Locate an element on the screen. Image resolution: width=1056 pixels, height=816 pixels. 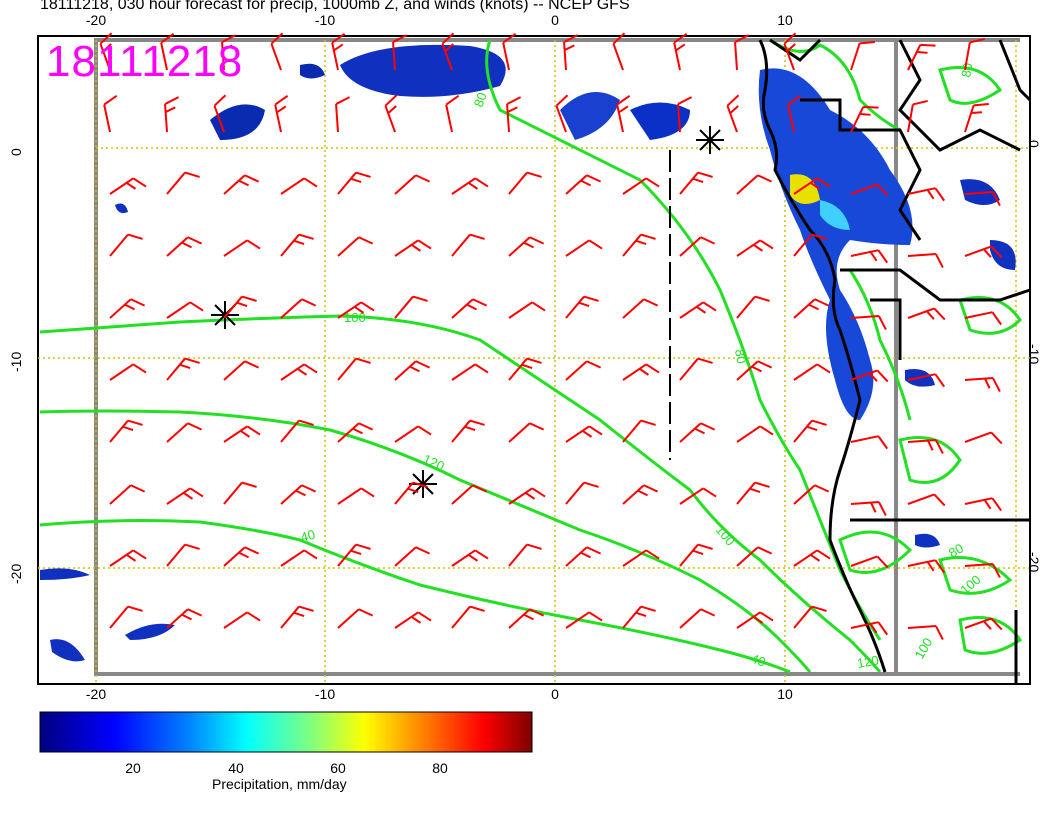
lon-label-top: -20 is located at coordinates (96, 20).